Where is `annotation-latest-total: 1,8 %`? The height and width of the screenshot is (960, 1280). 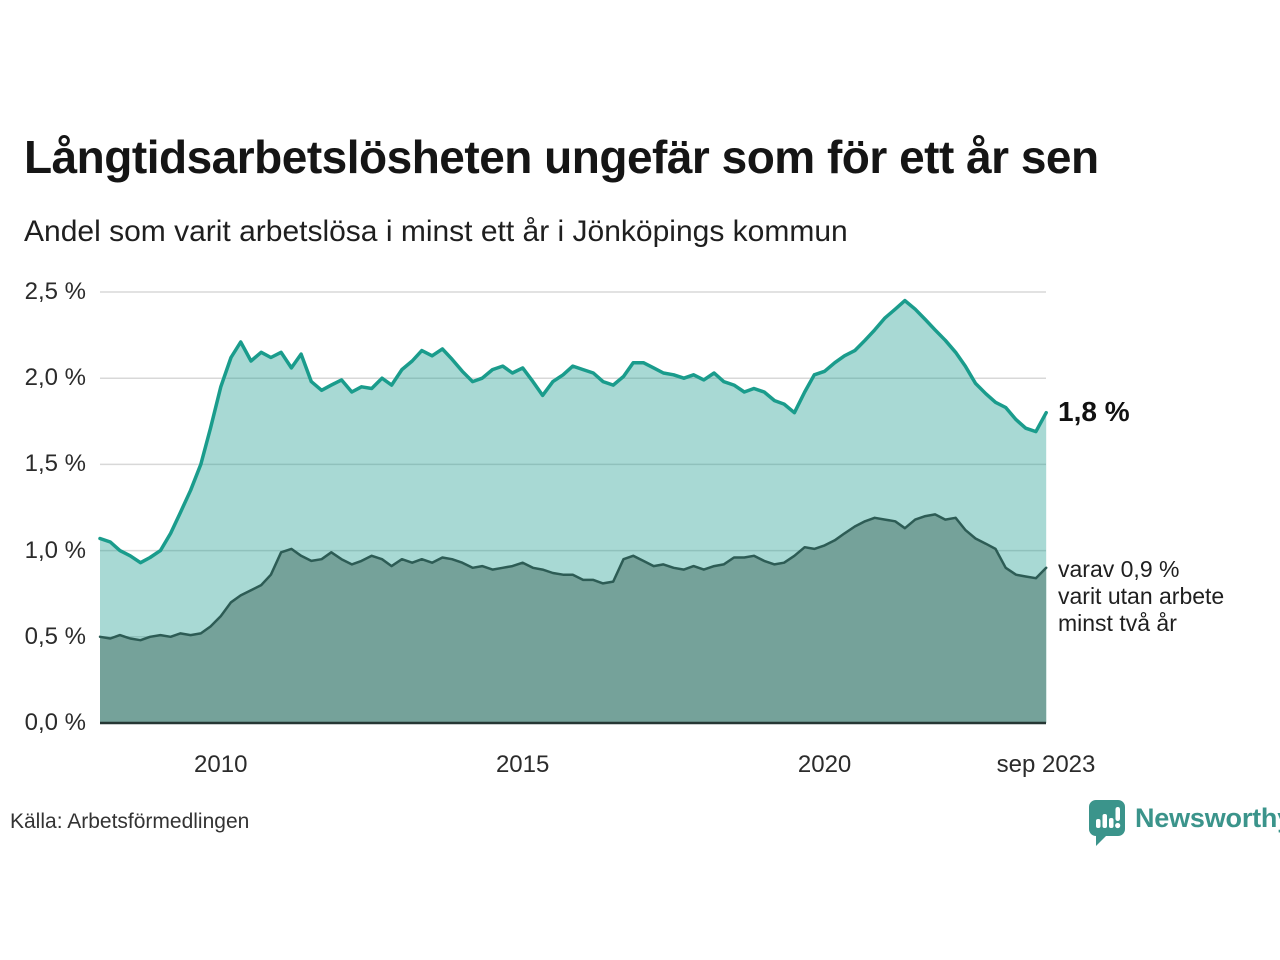 annotation-latest-total: 1,8 % is located at coordinates (1094, 411).